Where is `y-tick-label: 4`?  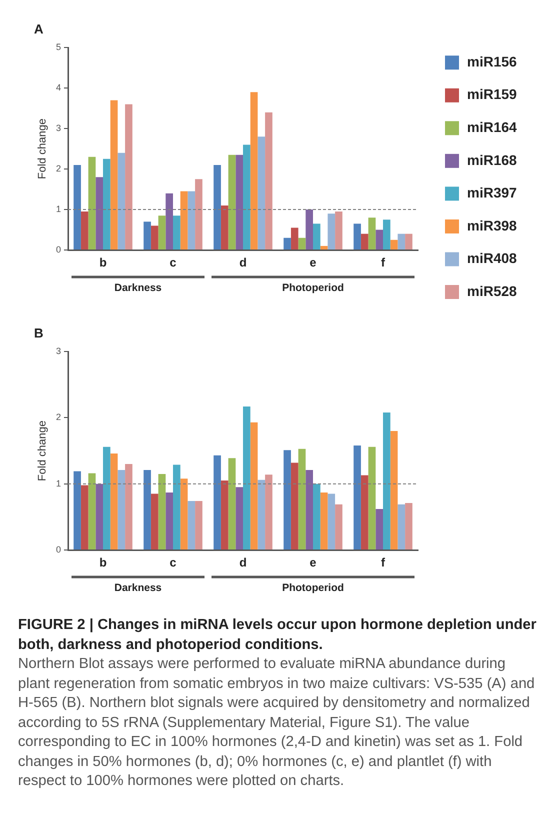
y-tick-label: 4 is located at coordinates (58, 87).